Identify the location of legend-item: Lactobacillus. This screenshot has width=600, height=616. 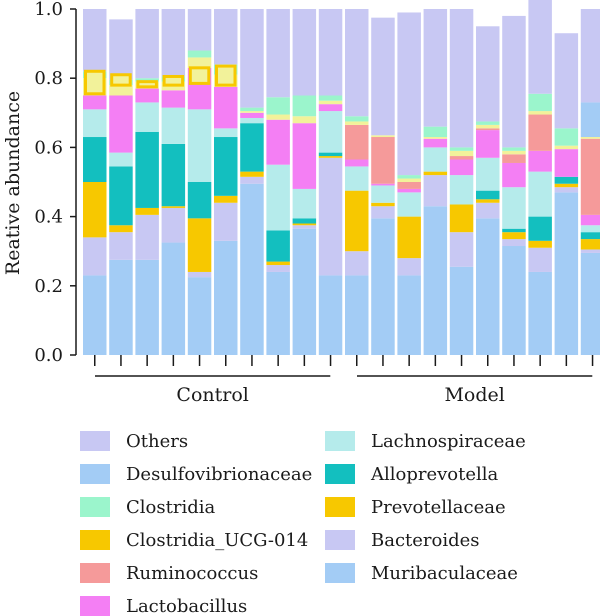
(163, 604).